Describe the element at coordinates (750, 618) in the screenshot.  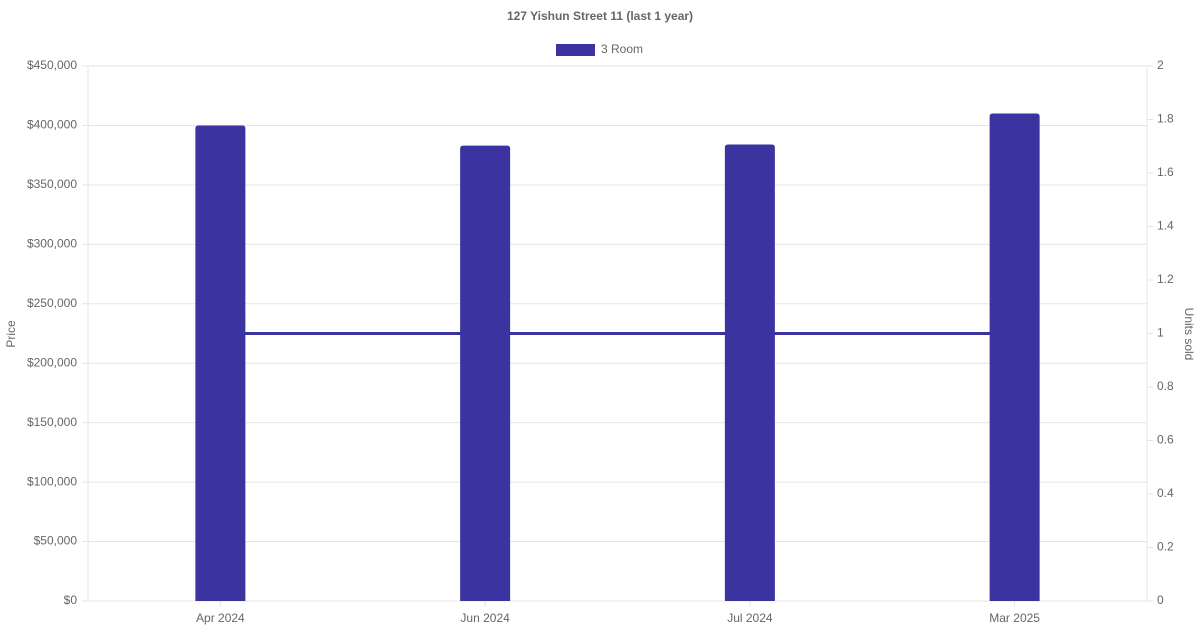
I see `x-tick-label: Jul 2024` at that location.